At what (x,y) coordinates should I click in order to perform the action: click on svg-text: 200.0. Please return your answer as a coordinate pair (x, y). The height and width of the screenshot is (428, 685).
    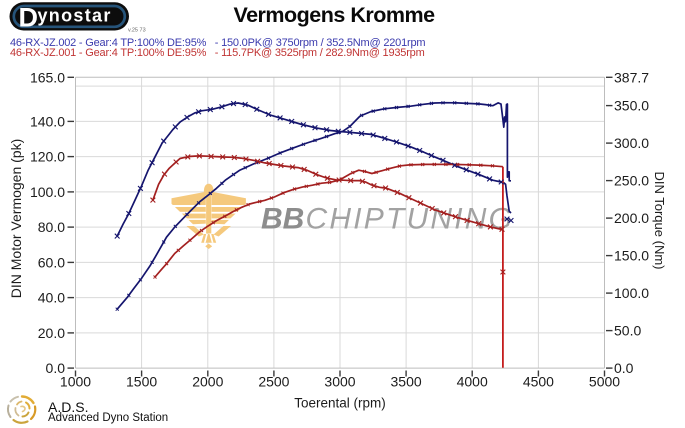
    Looking at the image, I should click on (631, 218).